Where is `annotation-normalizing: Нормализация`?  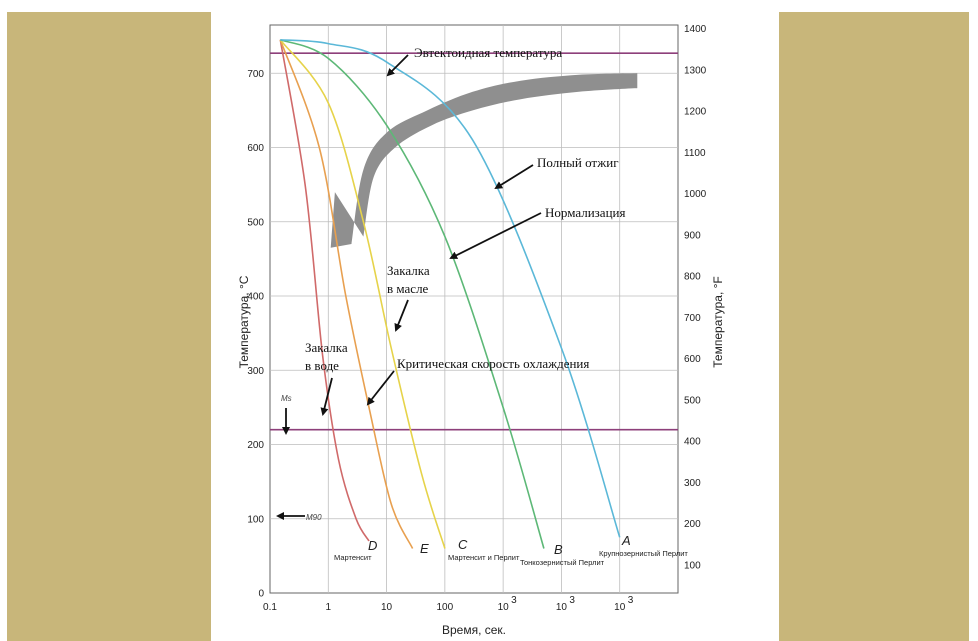 annotation-normalizing: Нормализация is located at coordinates (585, 212).